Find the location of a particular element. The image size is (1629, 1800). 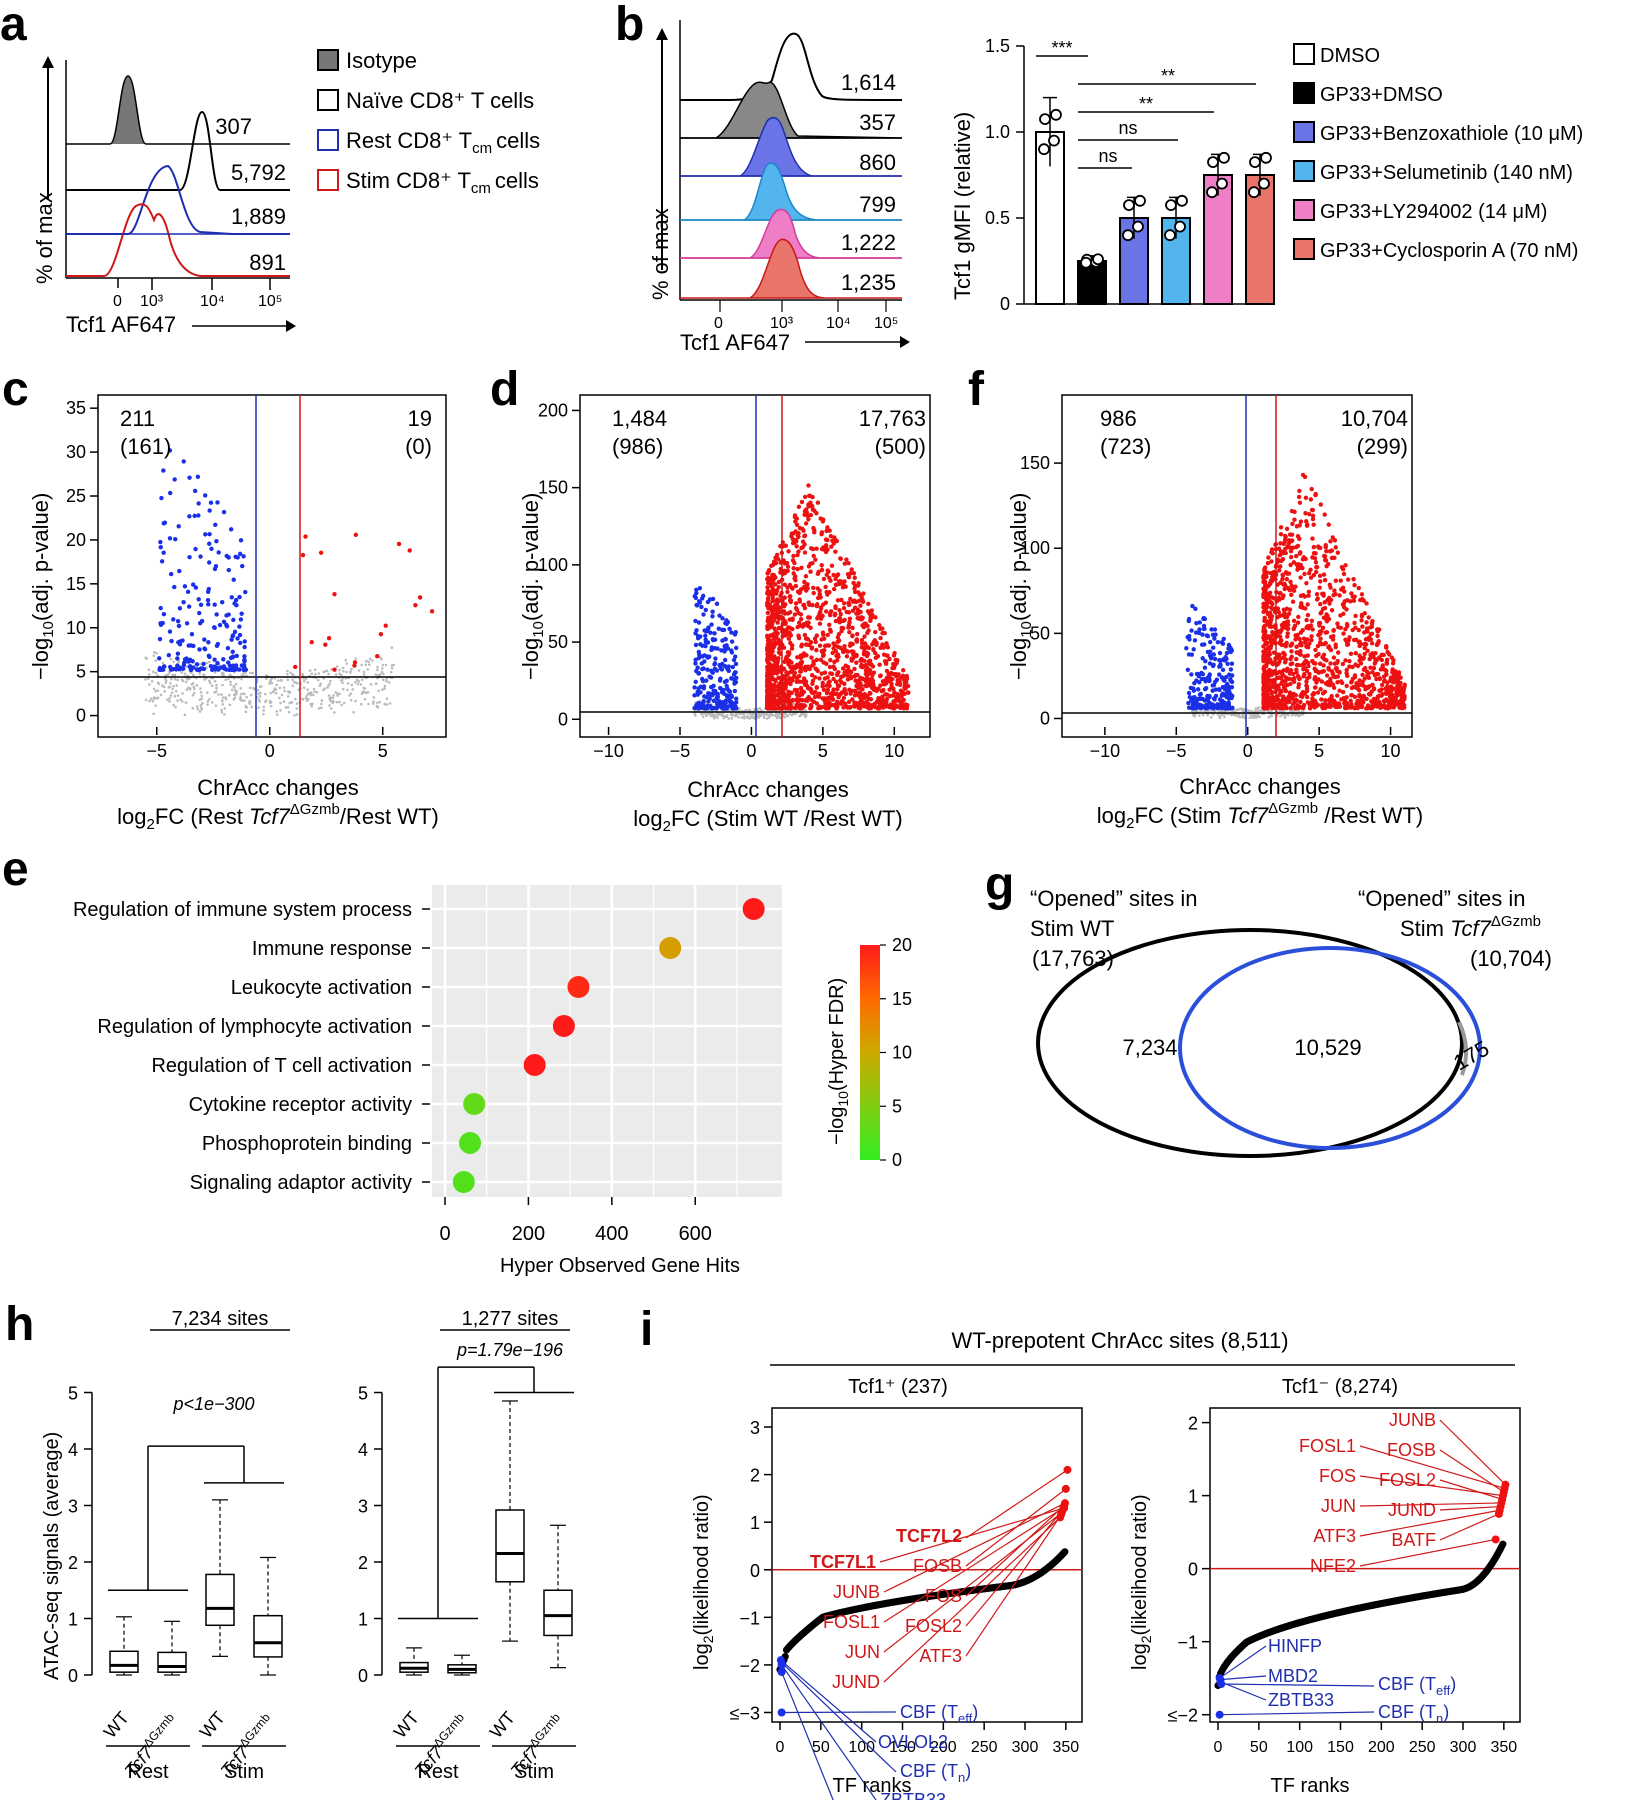

d-ytick-4: 200 is located at coordinates (553, 410).